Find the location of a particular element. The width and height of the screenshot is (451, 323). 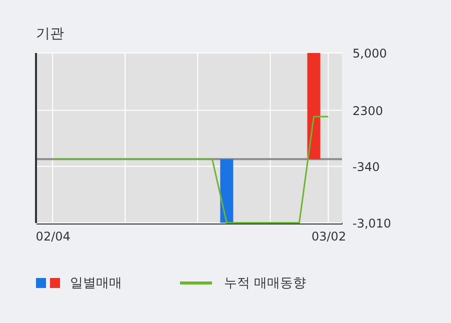

x-tick-label: 02/04 is located at coordinates (53, 237).